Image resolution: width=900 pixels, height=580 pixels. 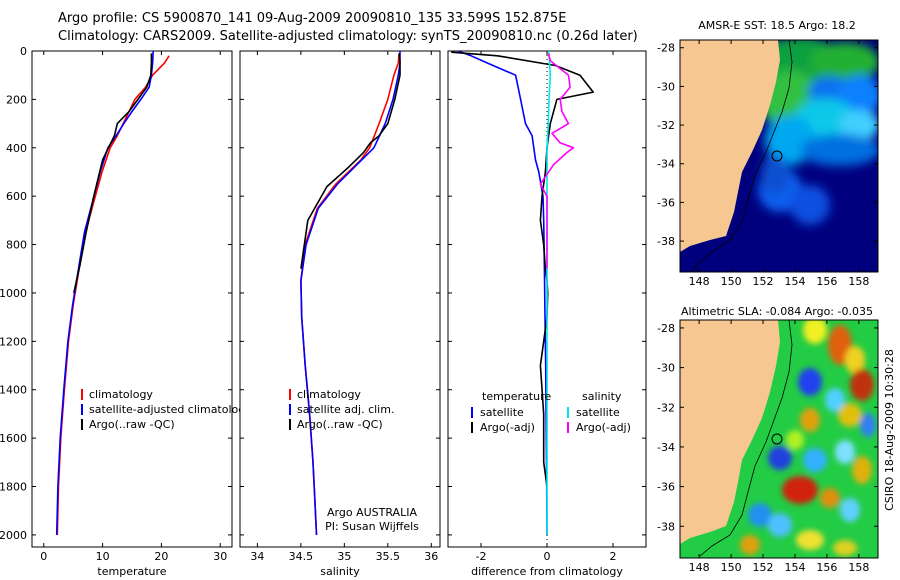 I want to click on x-tick-label: 34.5, so click(x=301, y=556).